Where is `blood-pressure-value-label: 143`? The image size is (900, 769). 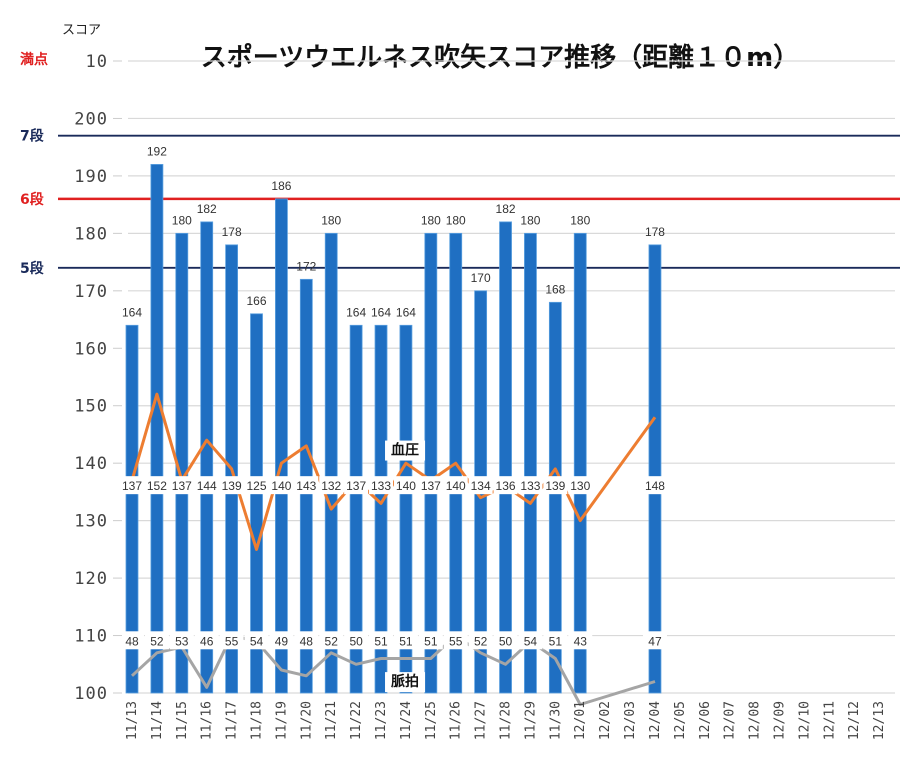 blood-pressure-value-label: 143 is located at coordinates (306, 486).